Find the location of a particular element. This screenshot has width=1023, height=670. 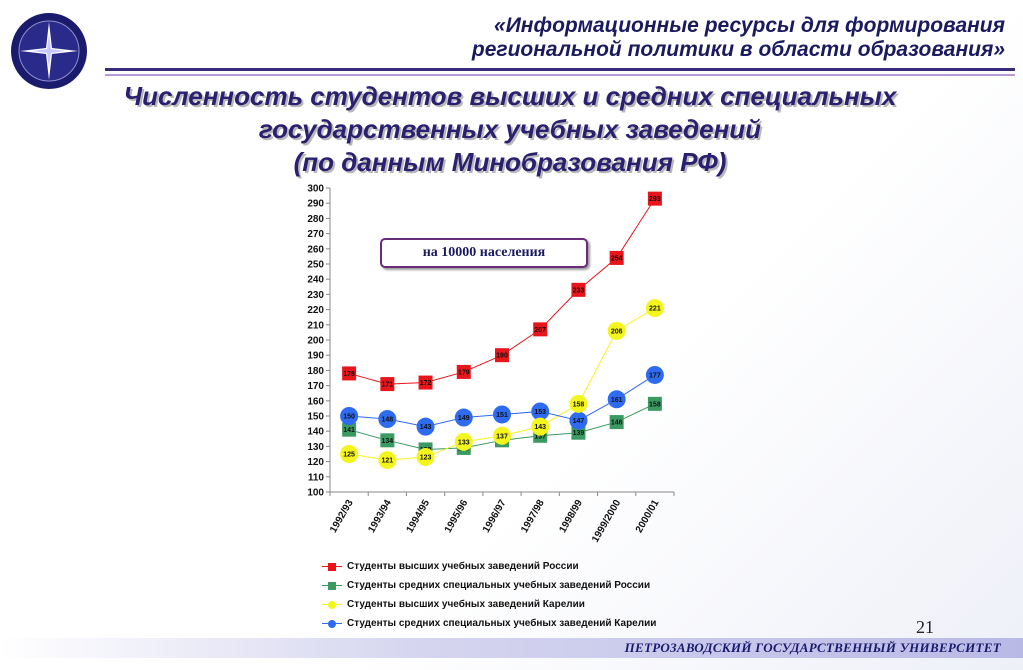

data-label-2: 137 is located at coordinates (502, 436).